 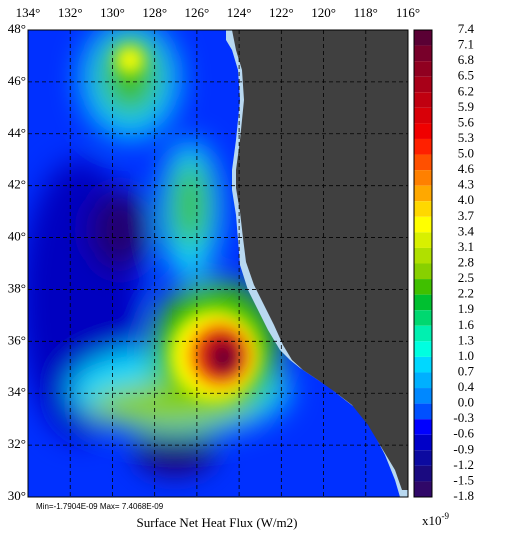 What do you see at coordinates (17, 132) in the screenshot?
I see `lat-label: 44°` at bounding box center [17, 132].